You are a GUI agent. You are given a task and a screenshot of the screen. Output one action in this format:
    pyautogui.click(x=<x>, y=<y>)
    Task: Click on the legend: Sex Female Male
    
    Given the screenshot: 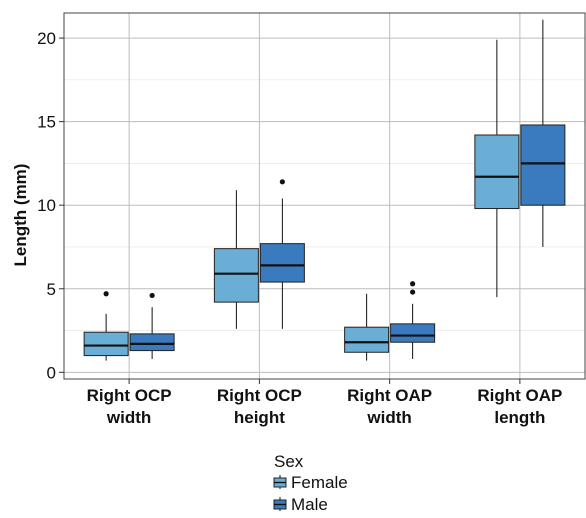 What is the action you would take?
    pyautogui.click(x=310, y=483)
    